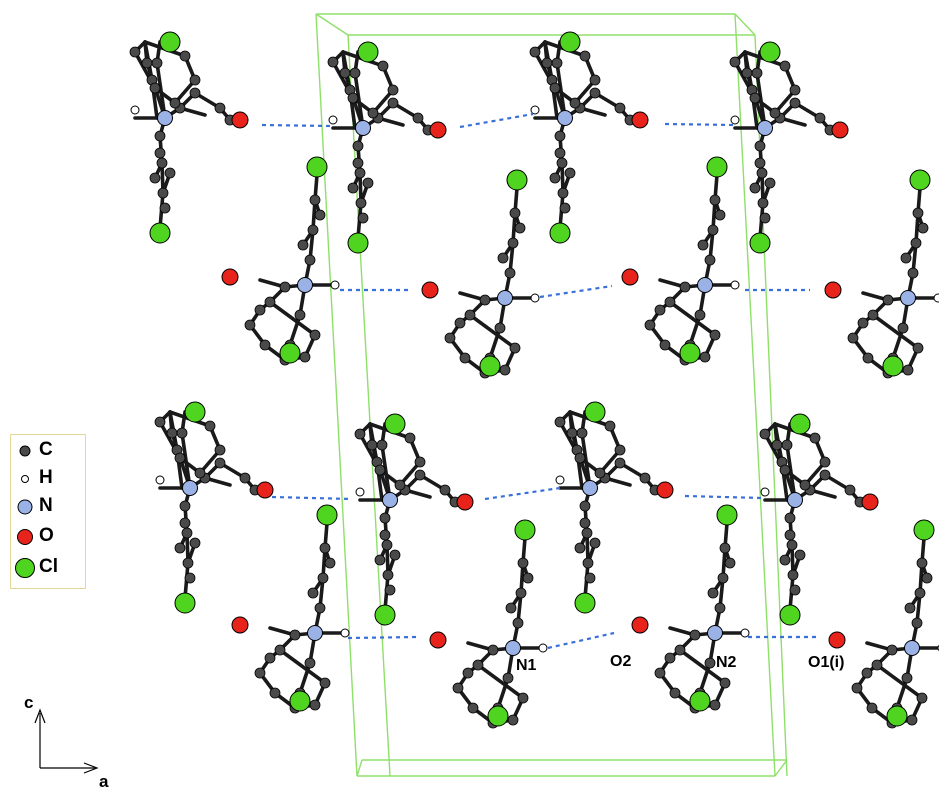  Describe the element at coordinates (49, 507) in the screenshot. I see `legend-item-n: N` at that location.